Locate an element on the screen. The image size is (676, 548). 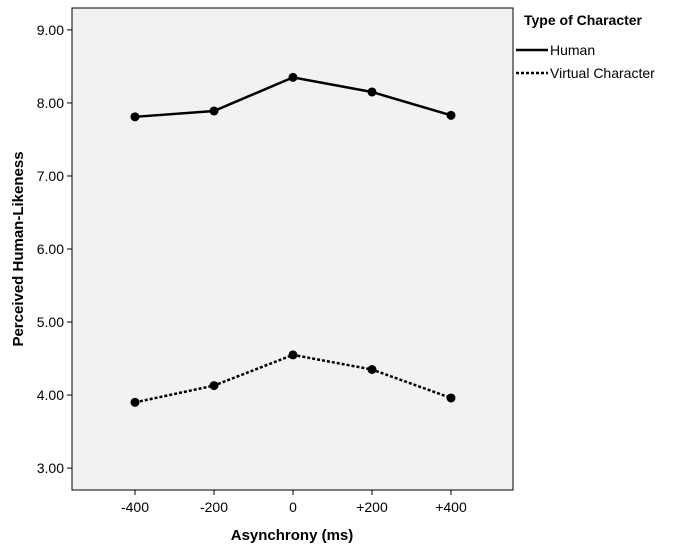
y-tick-label: 8.00 is located at coordinates (50, 103).